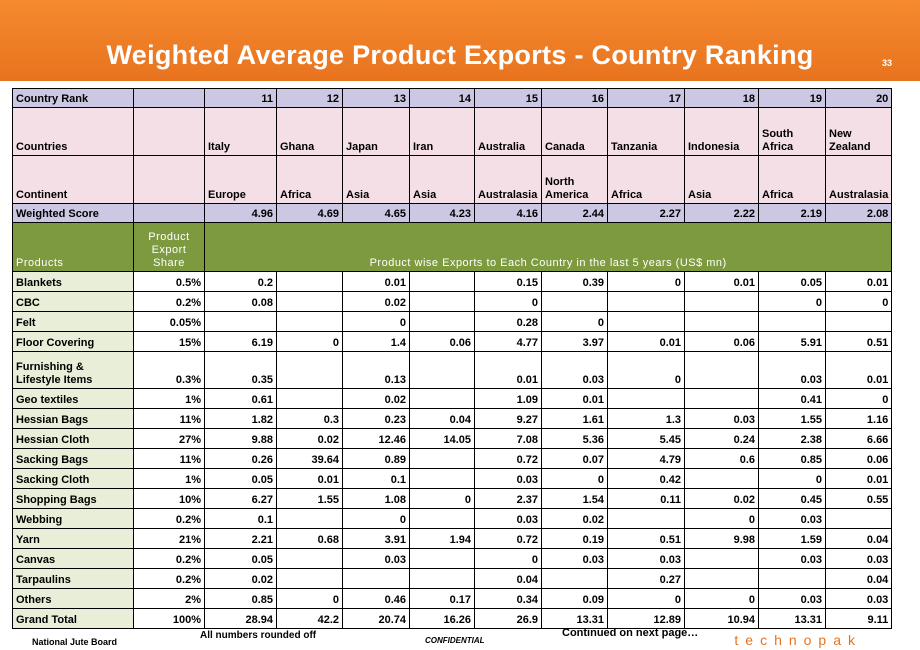  What do you see at coordinates (73, 370) in the screenshot?
I see `product-name: Furnishing & Lifestyle Items` at bounding box center [73, 370].